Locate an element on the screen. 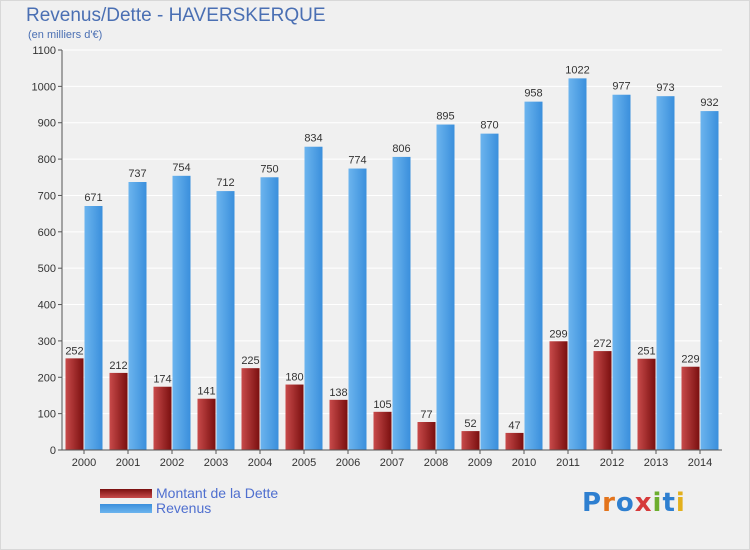  label-debt-2001: 212 is located at coordinates (118, 366).